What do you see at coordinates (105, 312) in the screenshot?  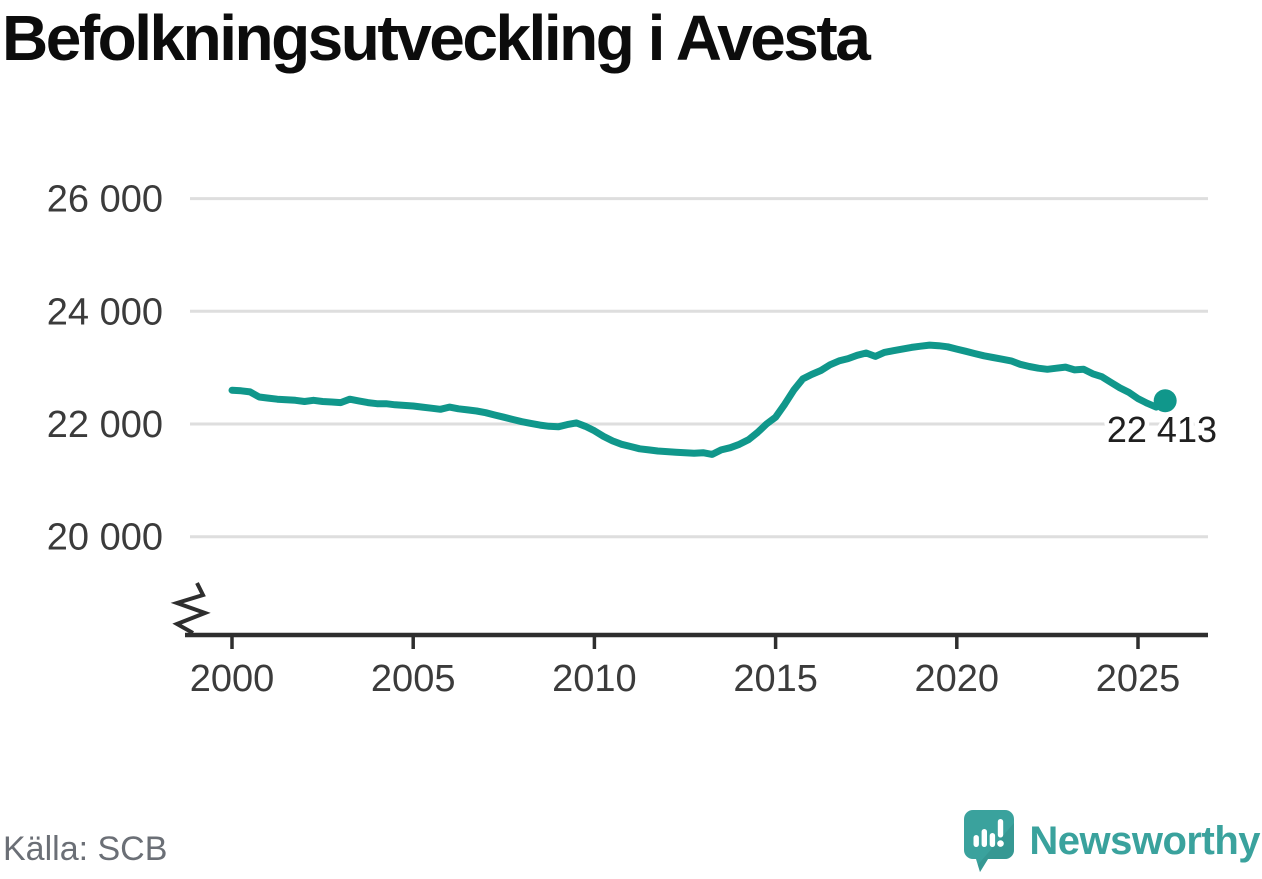 I see `y-tick-label: 24 000` at bounding box center [105, 312].